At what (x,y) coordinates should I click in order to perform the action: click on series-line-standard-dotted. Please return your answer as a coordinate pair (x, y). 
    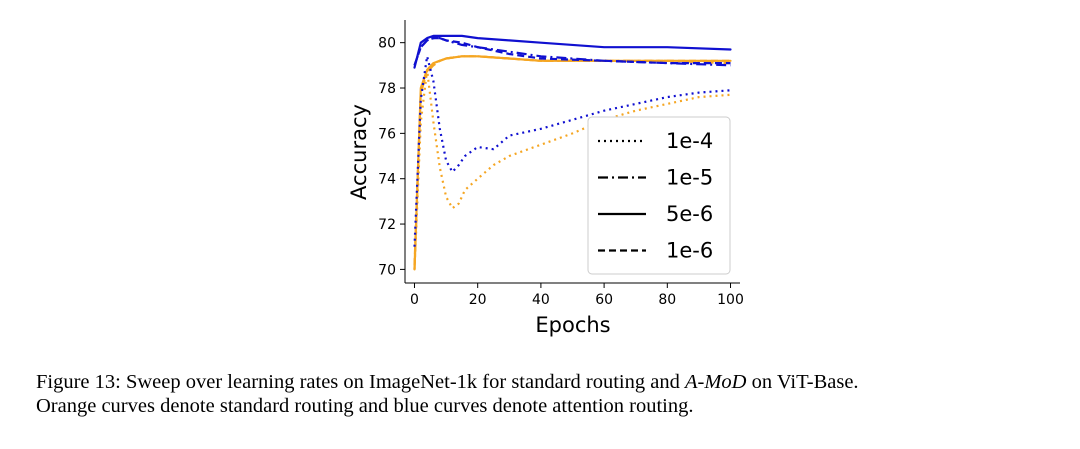
    Looking at the image, I should click on (572, 169).